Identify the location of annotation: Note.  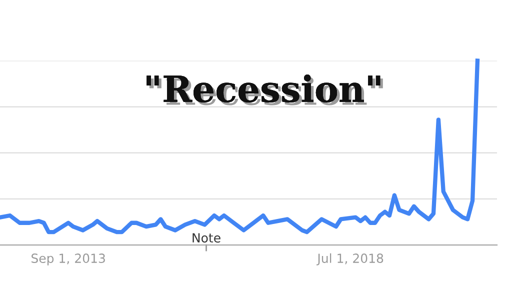
(206, 238).